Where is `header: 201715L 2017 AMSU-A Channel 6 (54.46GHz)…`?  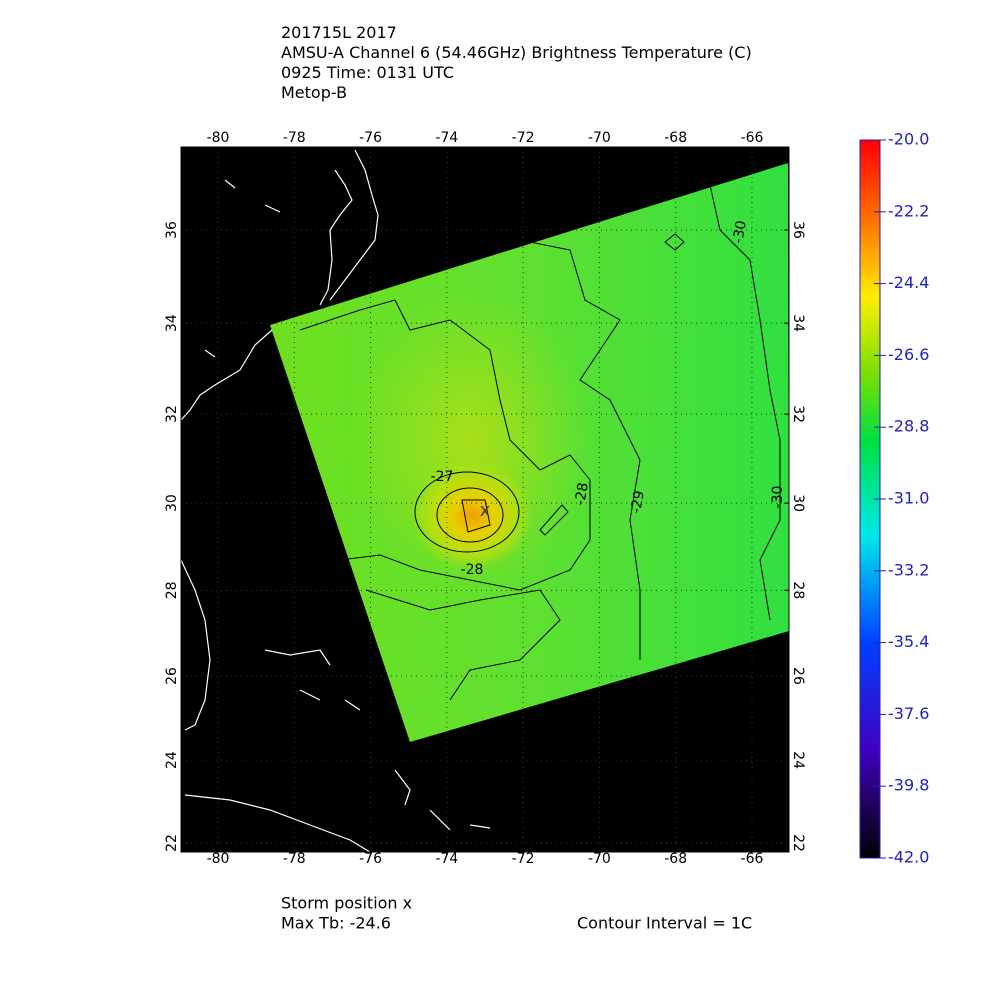 header: 201715L 2017 AMSU-A Channel 6 (54.46GHz)… is located at coordinates (516, 62).